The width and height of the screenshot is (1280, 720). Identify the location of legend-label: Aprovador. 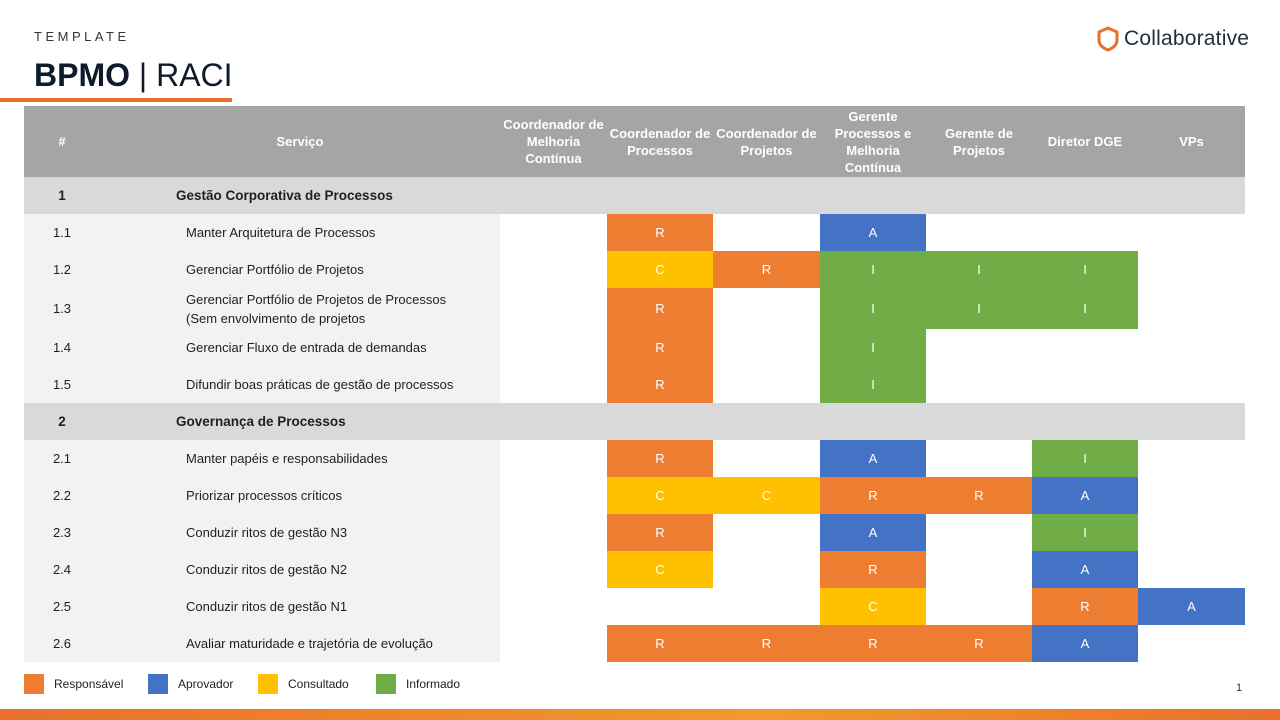
(206, 684).